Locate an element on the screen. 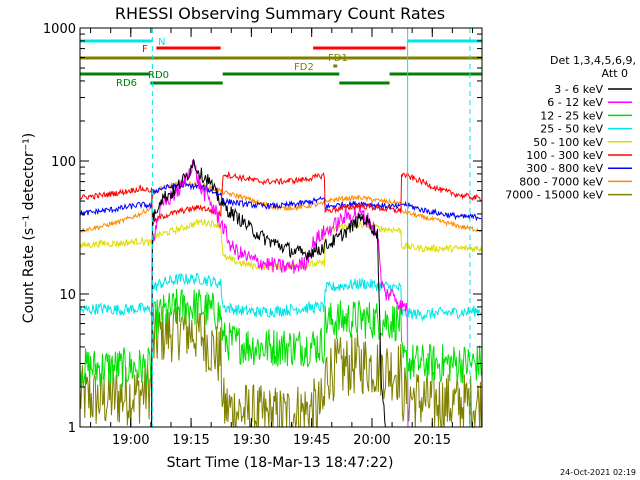  x-tick-label: 20:15 is located at coordinates (432, 440).